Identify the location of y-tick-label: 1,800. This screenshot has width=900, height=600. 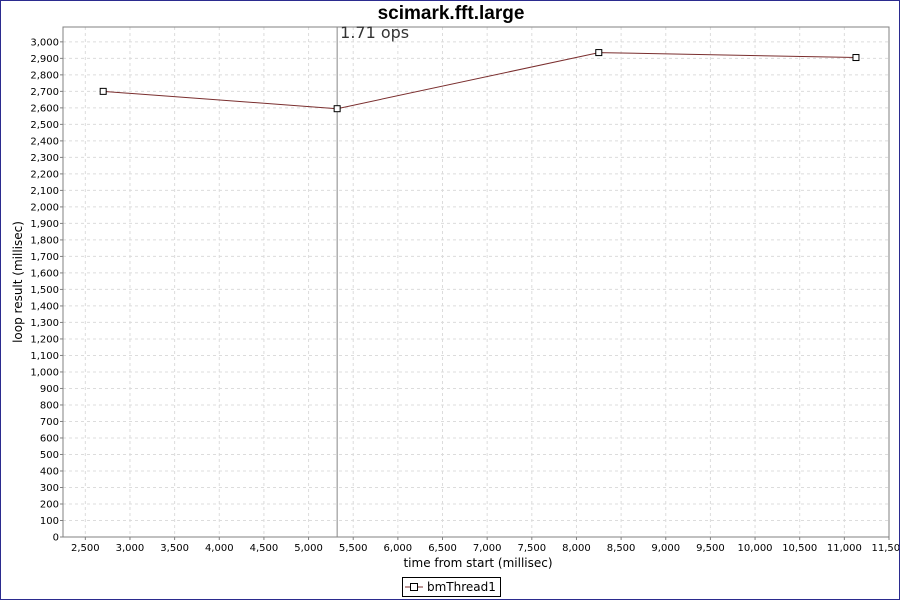
(44, 240).